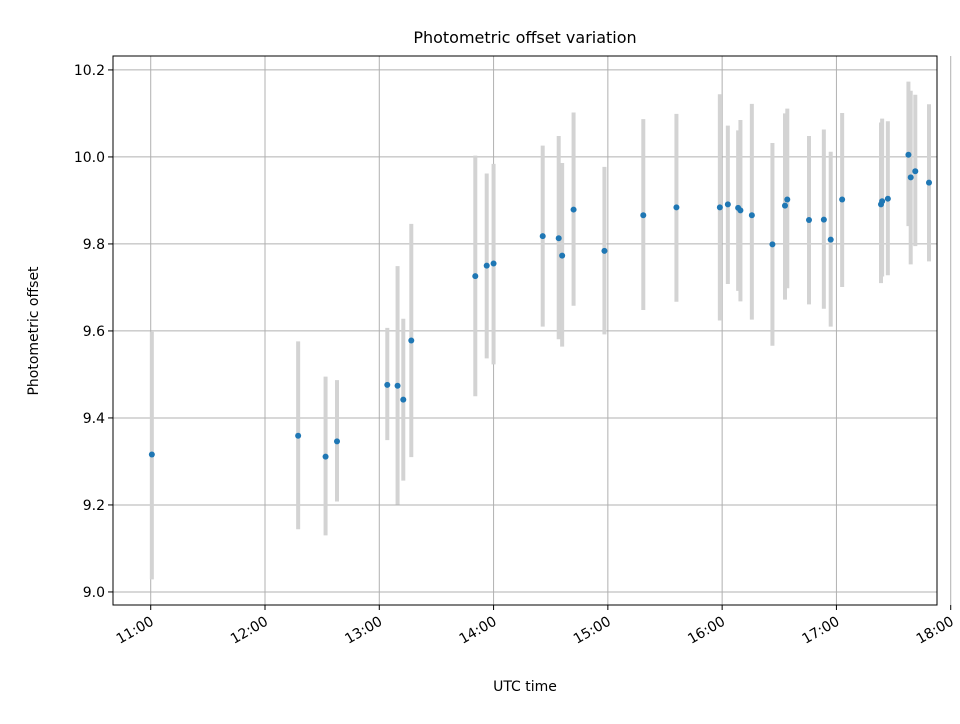 The image size is (960, 724). I want to click on y-tick-label: 9.6, so click(94, 332).